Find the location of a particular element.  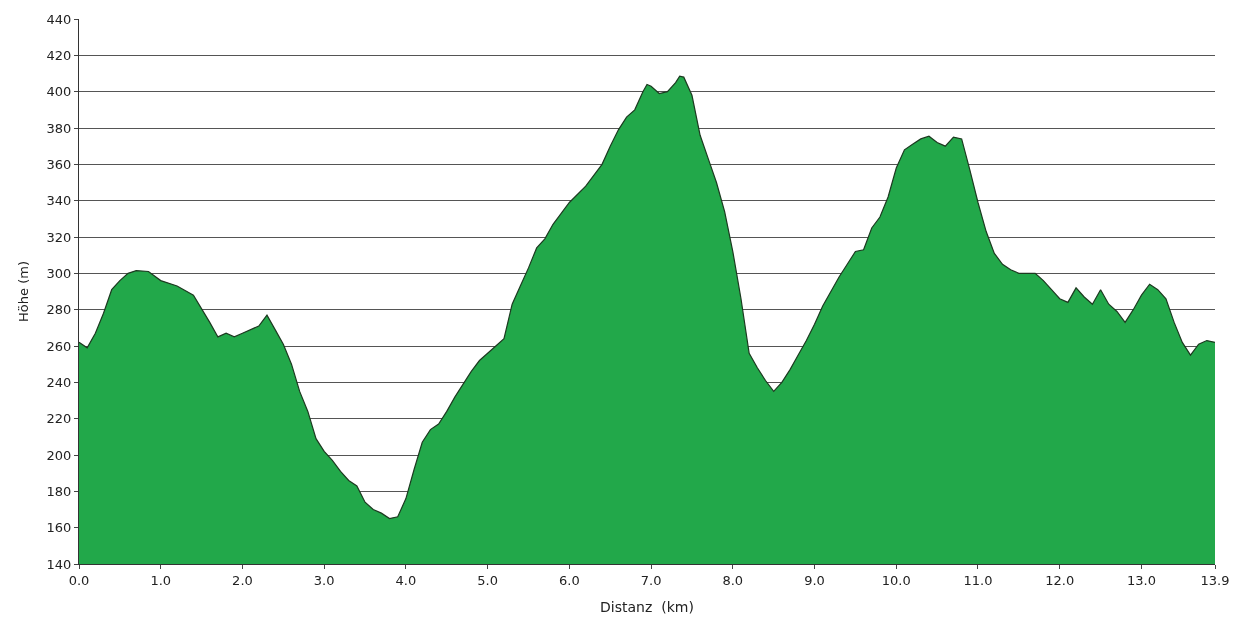

y-tick-label: 160 is located at coordinates (59, 528).